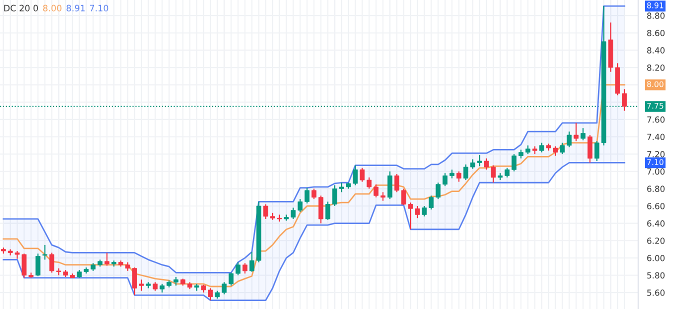  I want to click on y-tick-label: 6.40, so click(656, 223).